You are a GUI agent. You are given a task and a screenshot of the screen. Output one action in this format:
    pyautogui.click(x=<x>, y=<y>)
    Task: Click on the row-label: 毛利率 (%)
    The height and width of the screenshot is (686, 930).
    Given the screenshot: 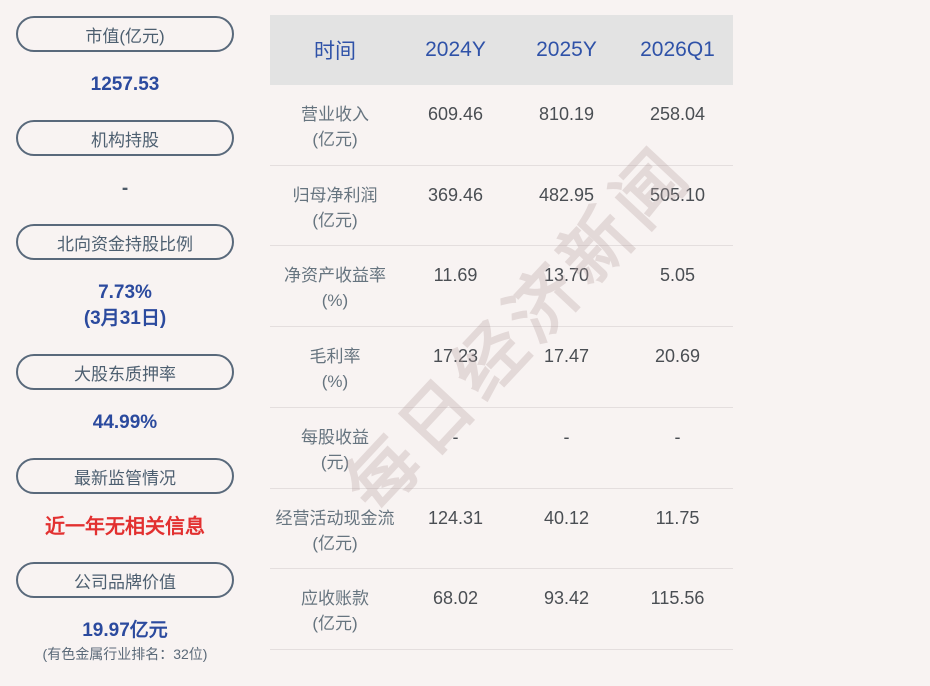 What is the action you would take?
    pyautogui.click(x=335, y=369)
    